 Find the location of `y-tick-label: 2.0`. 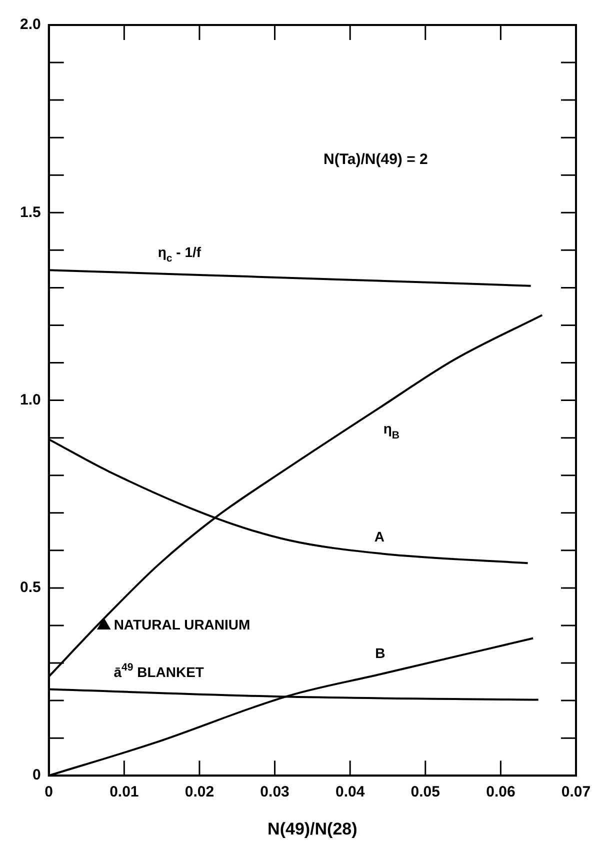

y-tick-label: 2.0 is located at coordinates (30, 25).